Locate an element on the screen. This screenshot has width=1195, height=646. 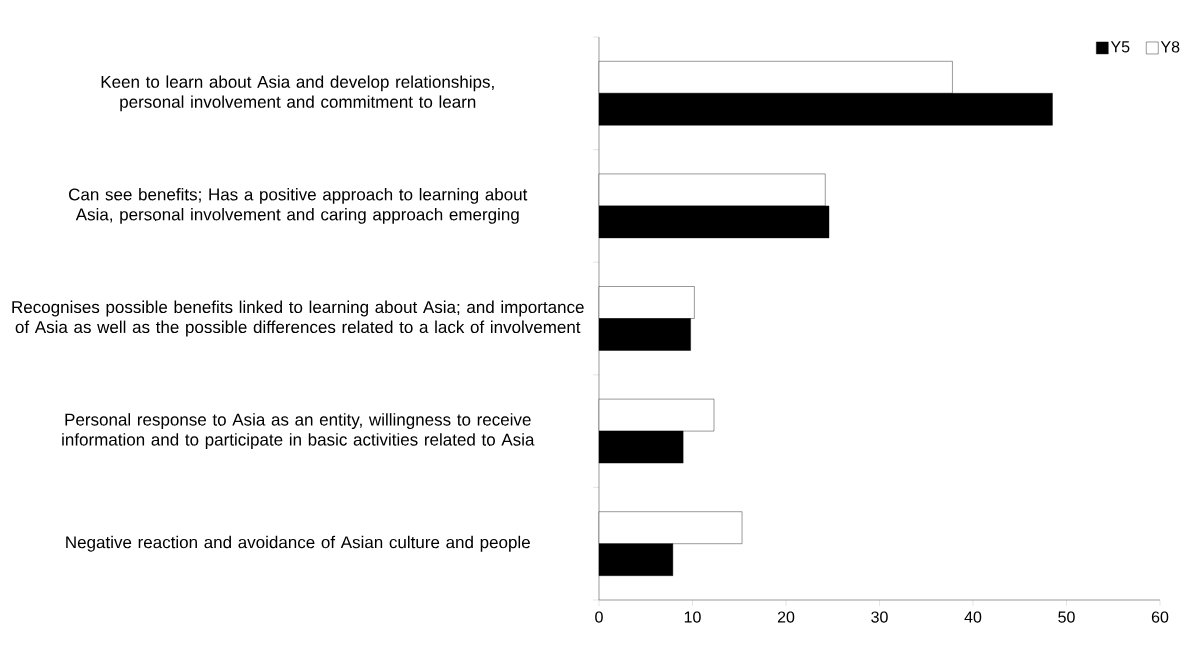
x-tick-label: 10 is located at coordinates (692, 617).